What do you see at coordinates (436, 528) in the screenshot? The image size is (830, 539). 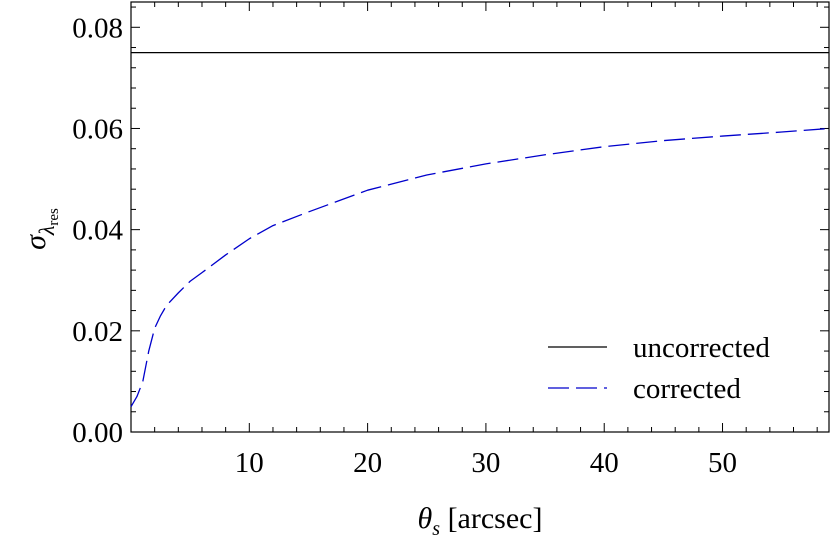 I see `x-axis-title-sub: s` at bounding box center [436, 528].